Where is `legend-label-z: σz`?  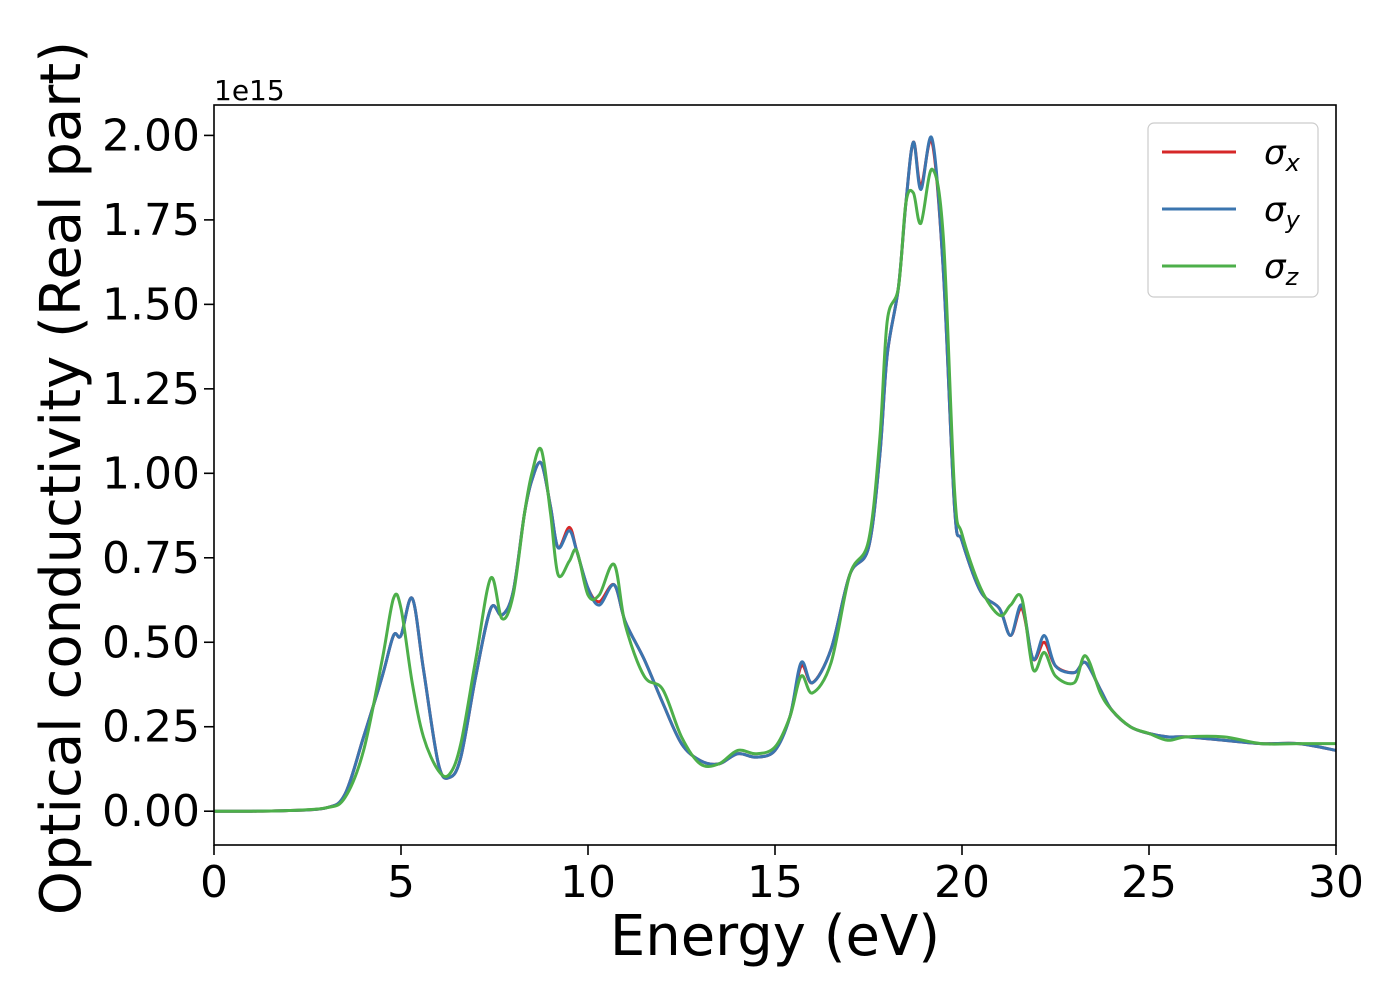
legend-label-z: σz is located at coordinates (1282, 269).